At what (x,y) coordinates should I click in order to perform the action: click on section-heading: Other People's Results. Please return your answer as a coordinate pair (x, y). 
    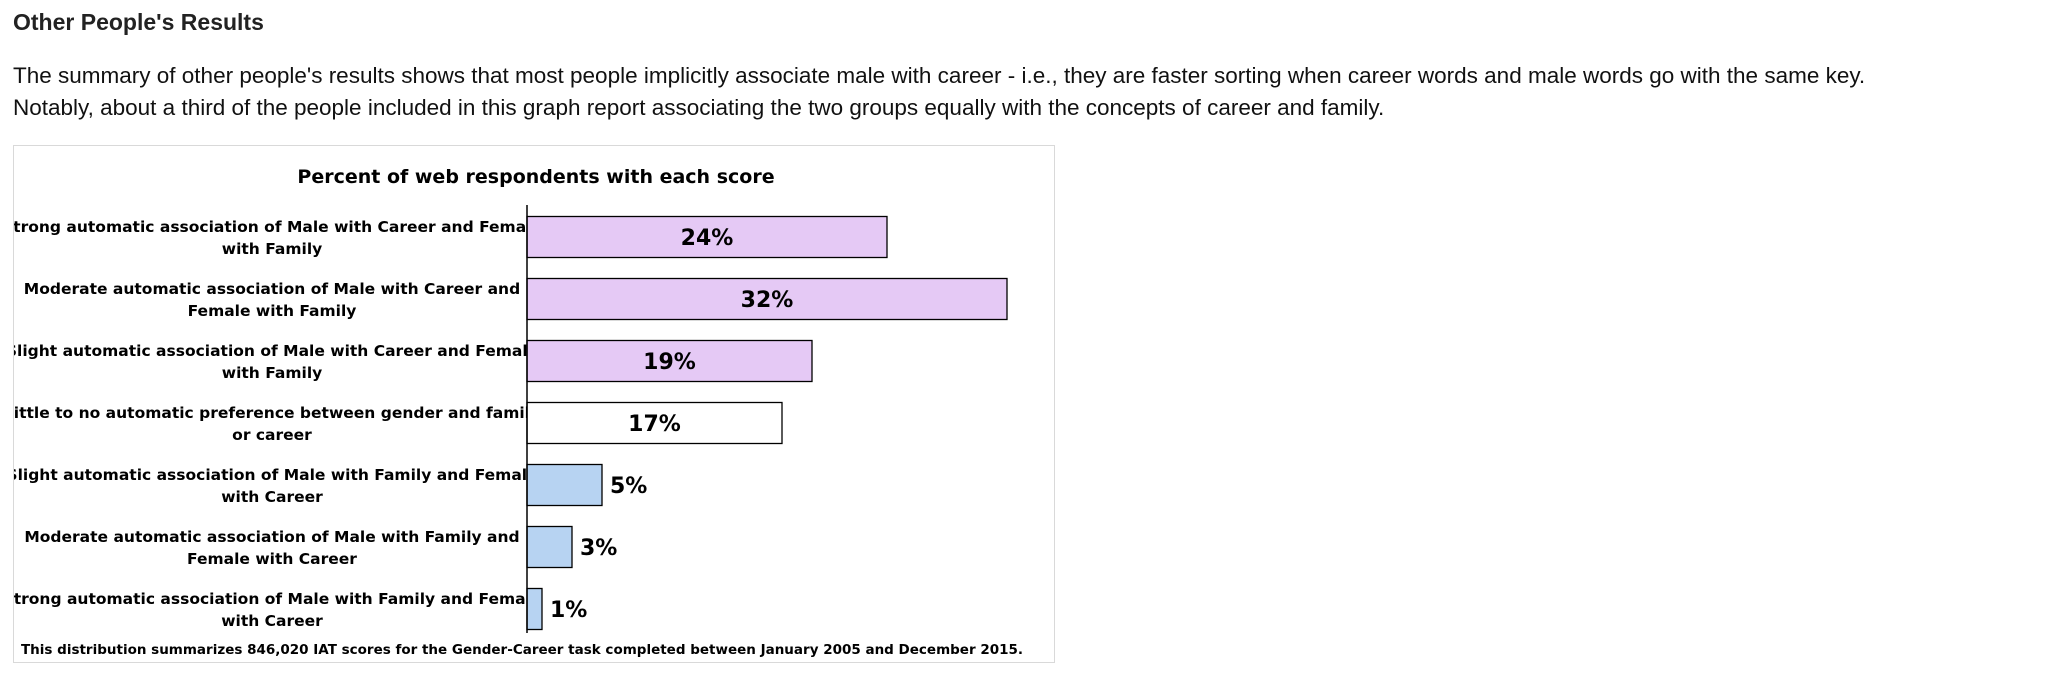
    Looking at the image, I should click on (138, 22).